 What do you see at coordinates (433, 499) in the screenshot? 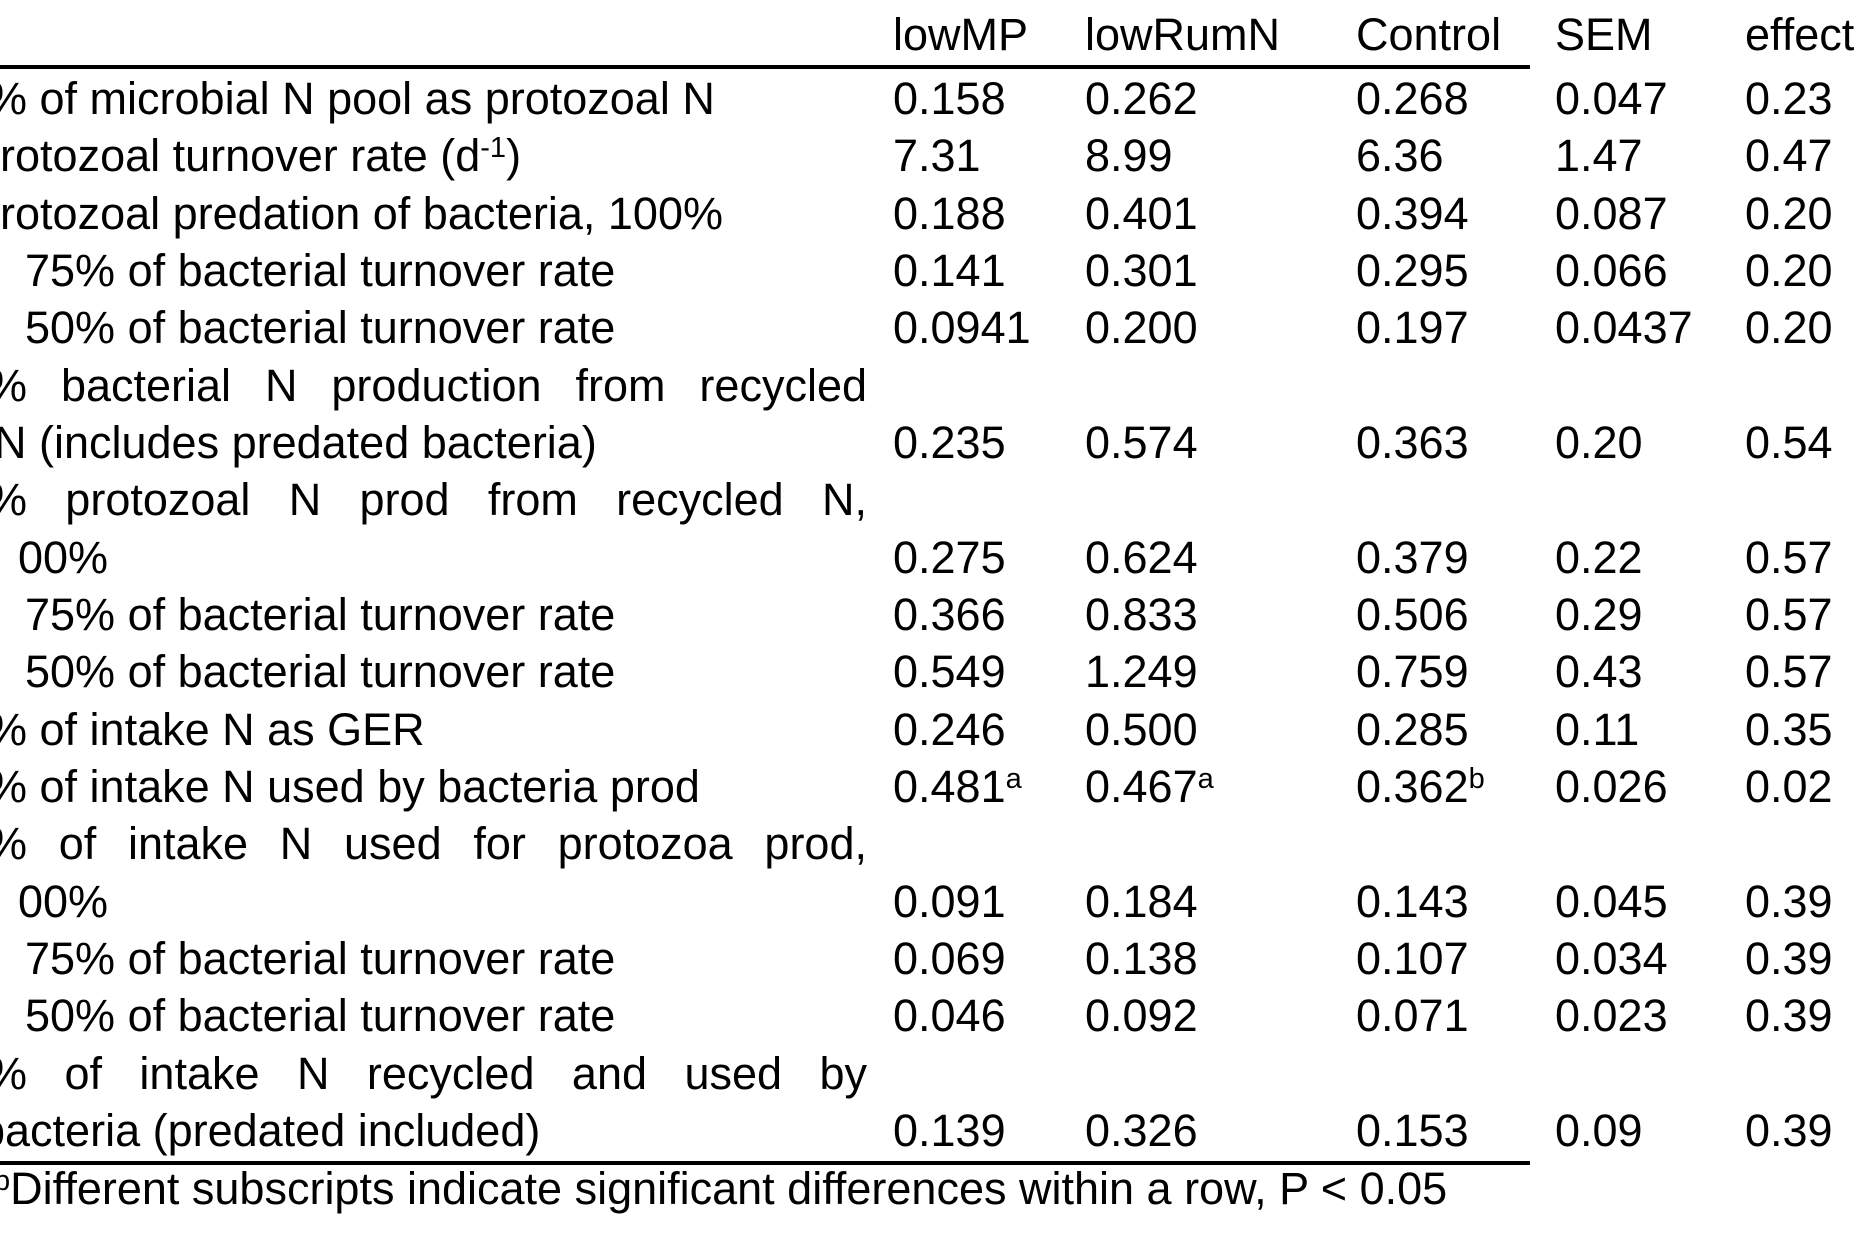
I see `row-label: % protozoal N prod from recycled N,` at bounding box center [433, 499].